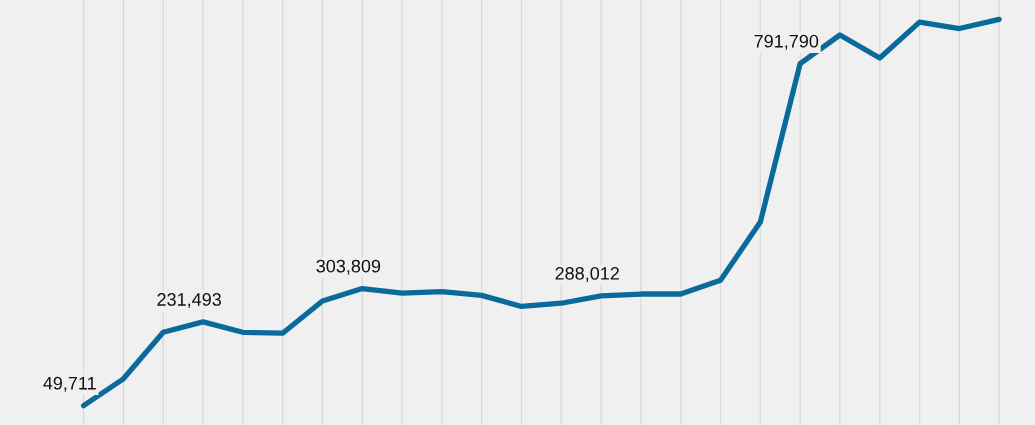 The height and width of the screenshot is (425, 1035). Describe the element at coordinates (189, 300) in the screenshot. I see `data-label: 231,493` at that location.